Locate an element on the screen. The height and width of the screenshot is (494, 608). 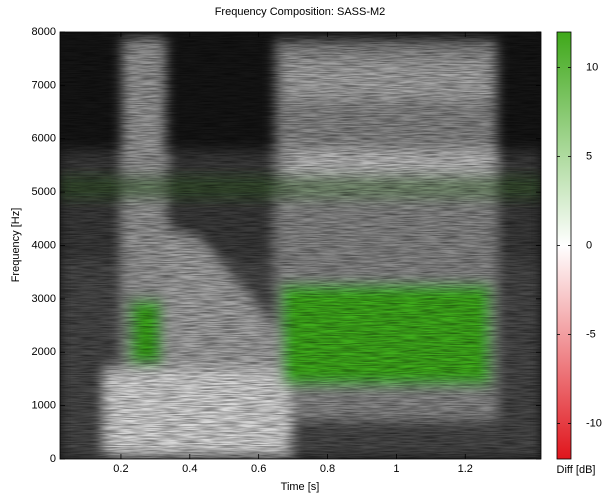
colorbar-label: Diff [dB] is located at coordinates (576, 470).